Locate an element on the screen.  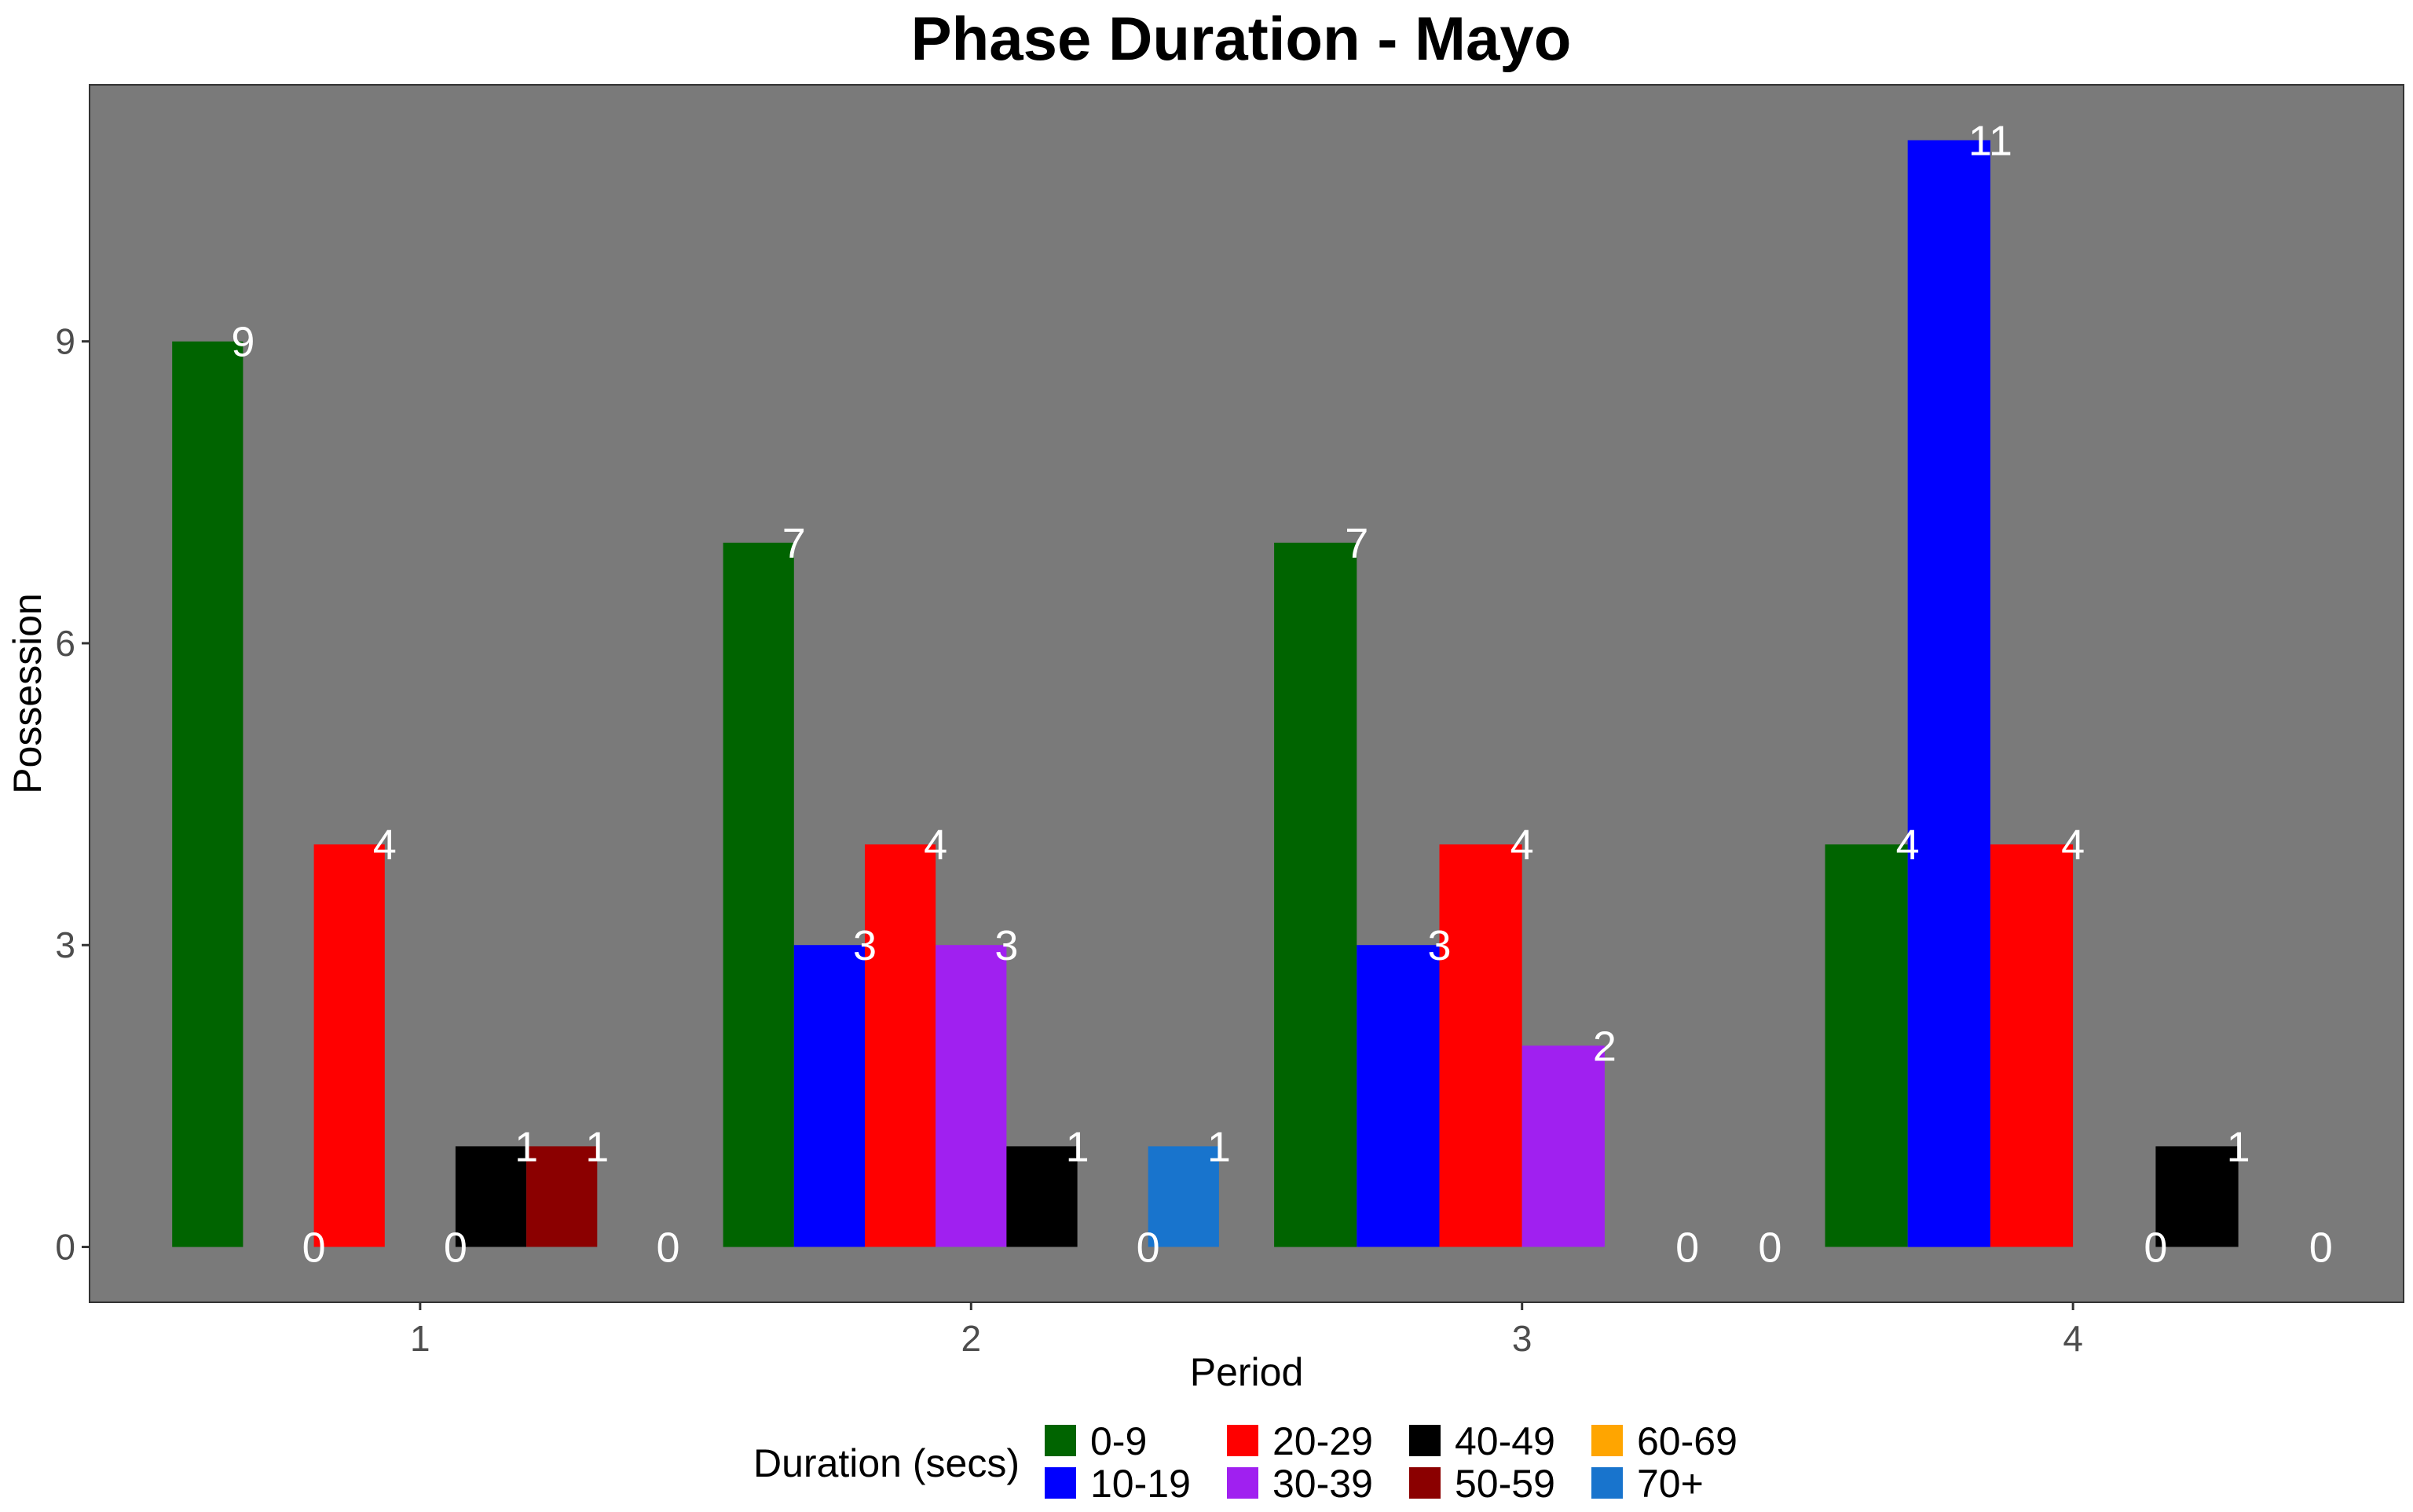
legend-title: Duration (secs) is located at coordinates (887, 1463).